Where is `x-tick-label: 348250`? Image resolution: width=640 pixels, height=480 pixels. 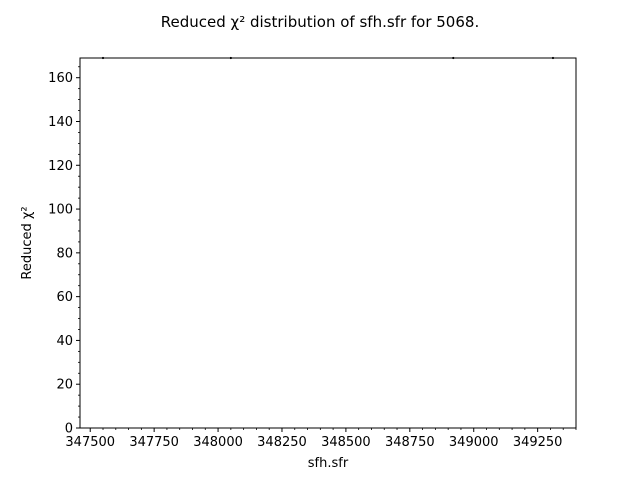 x-tick-label: 348250 is located at coordinates (282, 442).